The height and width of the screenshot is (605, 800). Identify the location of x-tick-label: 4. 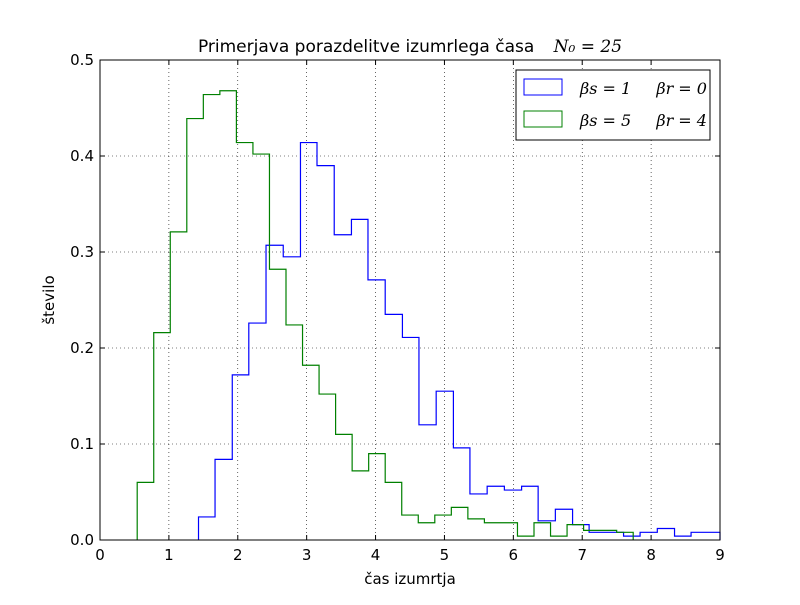
(376, 555).